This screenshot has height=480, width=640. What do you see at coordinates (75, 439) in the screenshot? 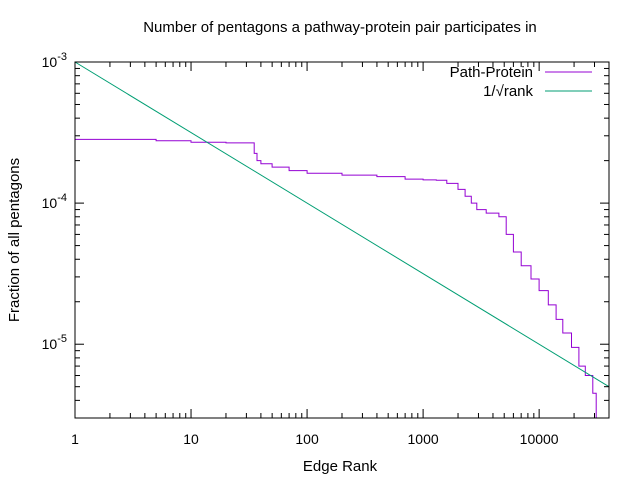
I see `x-tick-label: 1` at bounding box center [75, 439].